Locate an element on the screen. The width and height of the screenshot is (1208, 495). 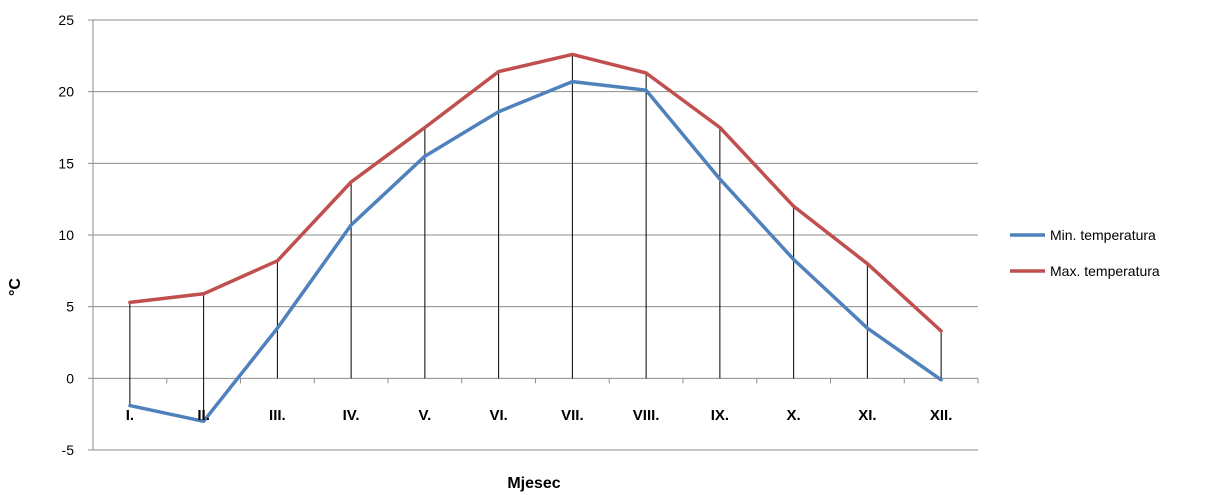
y-tick-label: 0 is located at coordinates (70, 378).